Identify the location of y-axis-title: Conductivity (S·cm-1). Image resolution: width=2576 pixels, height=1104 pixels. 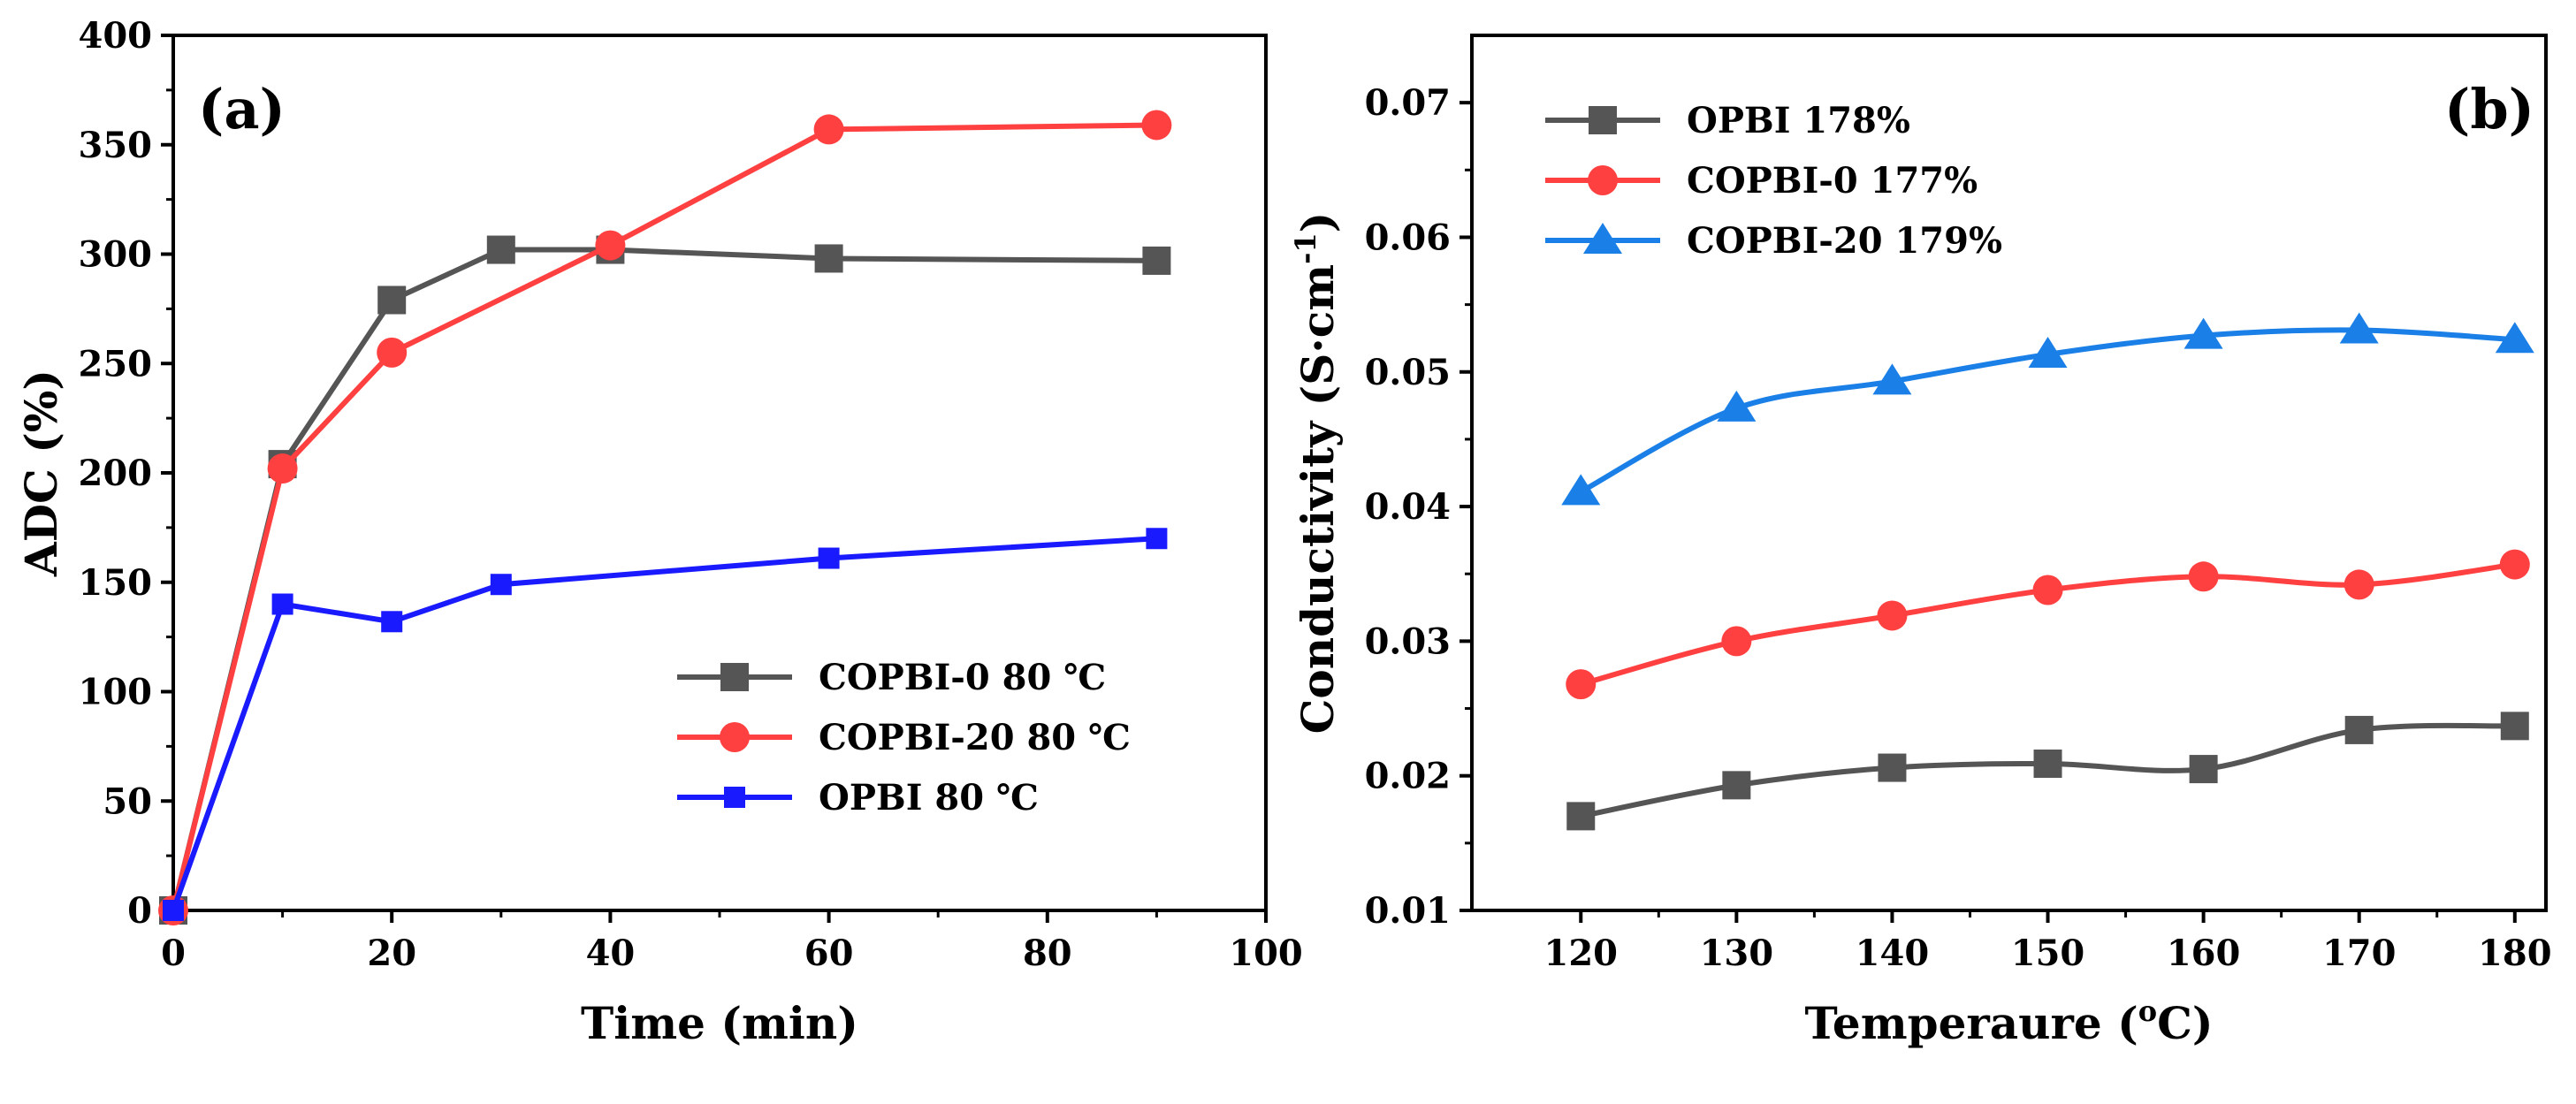
(1316, 473).